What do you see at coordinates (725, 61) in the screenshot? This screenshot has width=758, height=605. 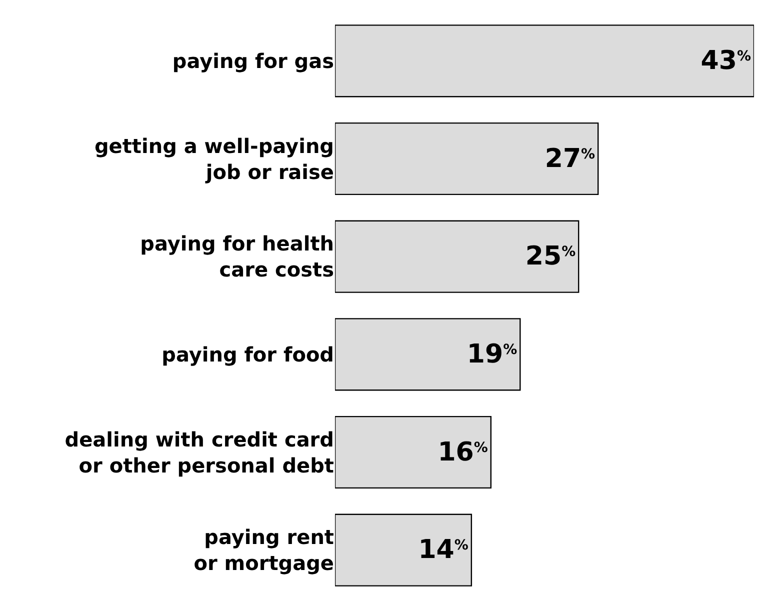 I see `data-label: 43$^{%}$` at bounding box center [725, 61].